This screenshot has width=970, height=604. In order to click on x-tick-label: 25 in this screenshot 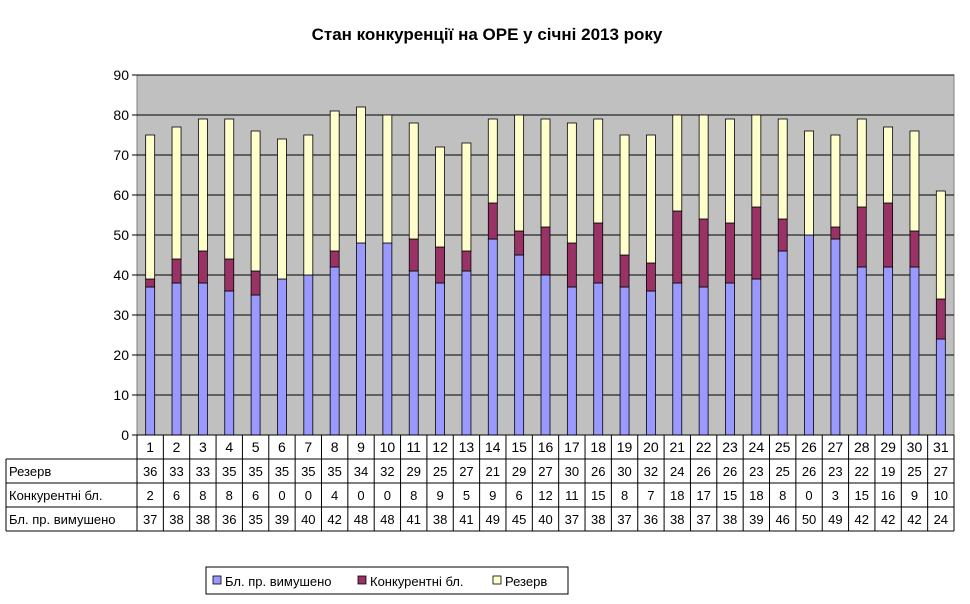, I will do `click(783, 447)`.